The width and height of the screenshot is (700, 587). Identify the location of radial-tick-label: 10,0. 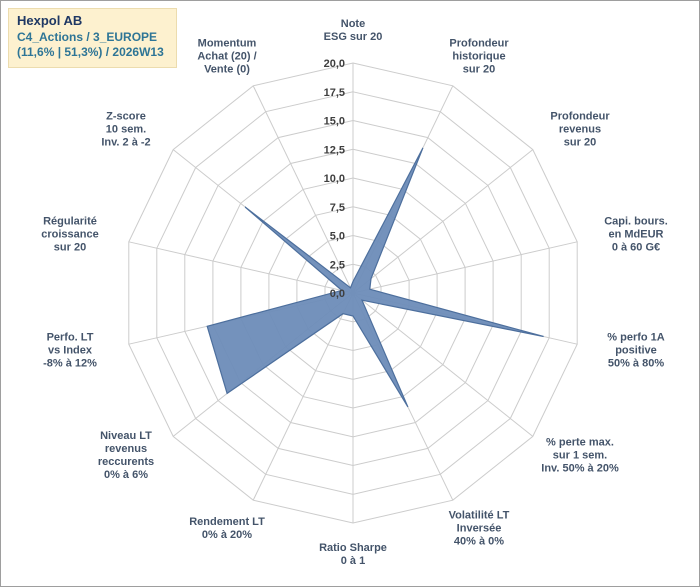
(334, 179).